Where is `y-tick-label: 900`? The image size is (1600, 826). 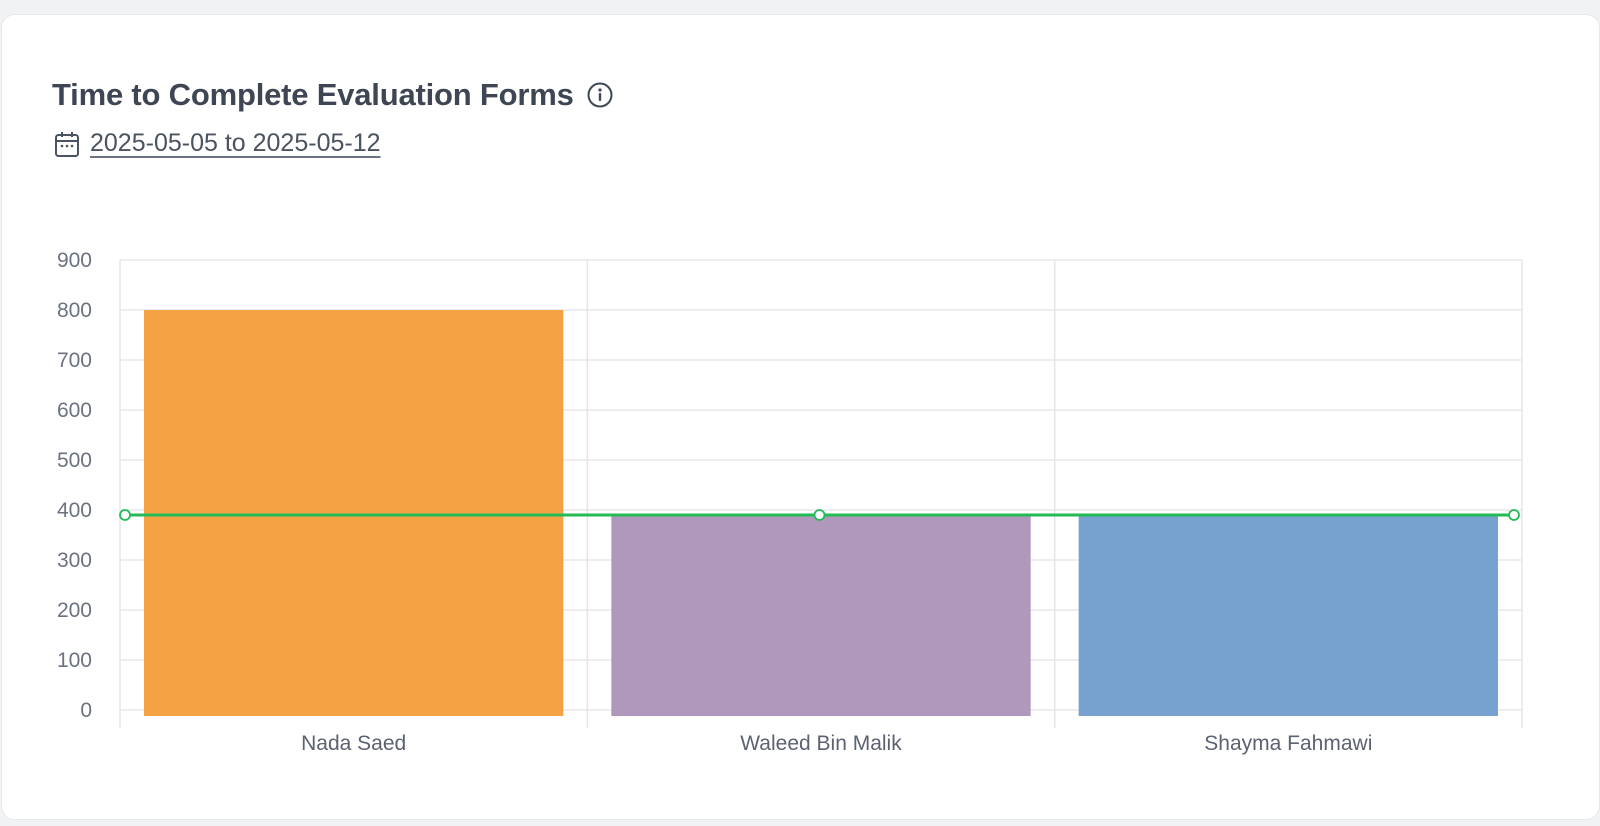
y-tick-label: 900 is located at coordinates (74, 260).